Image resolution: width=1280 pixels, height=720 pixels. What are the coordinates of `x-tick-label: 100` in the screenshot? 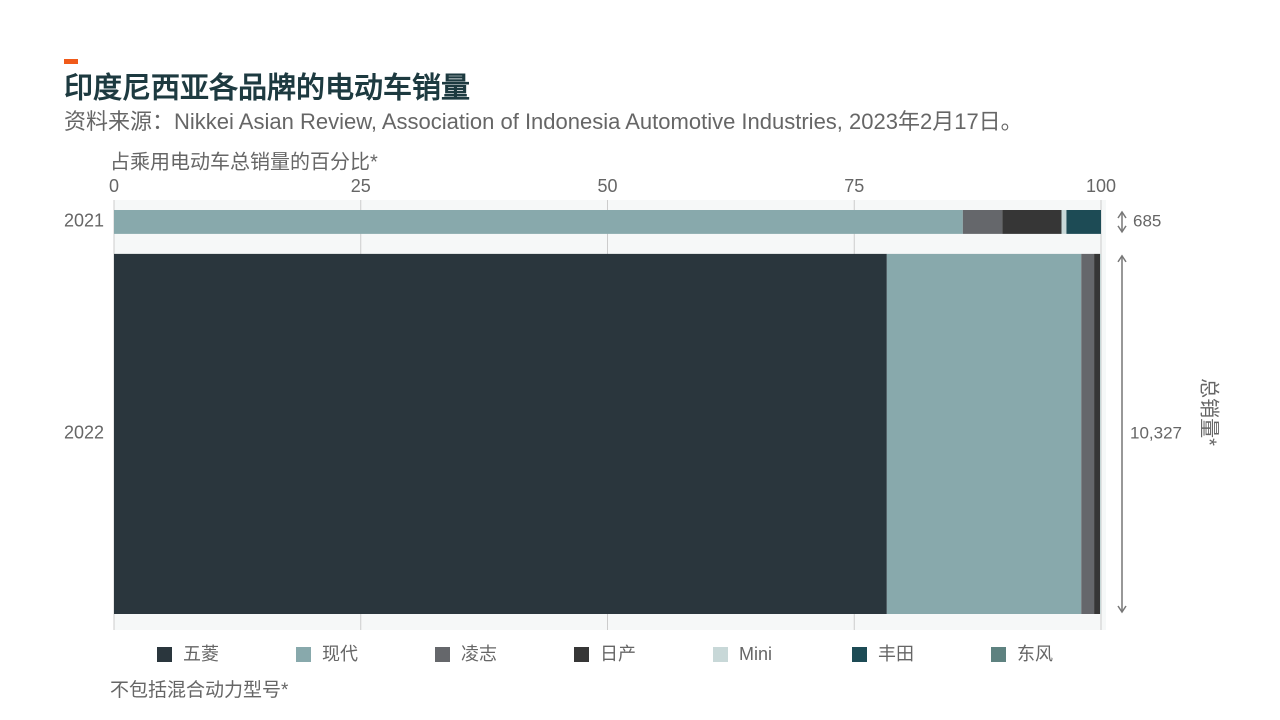 It's located at (1101, 186).